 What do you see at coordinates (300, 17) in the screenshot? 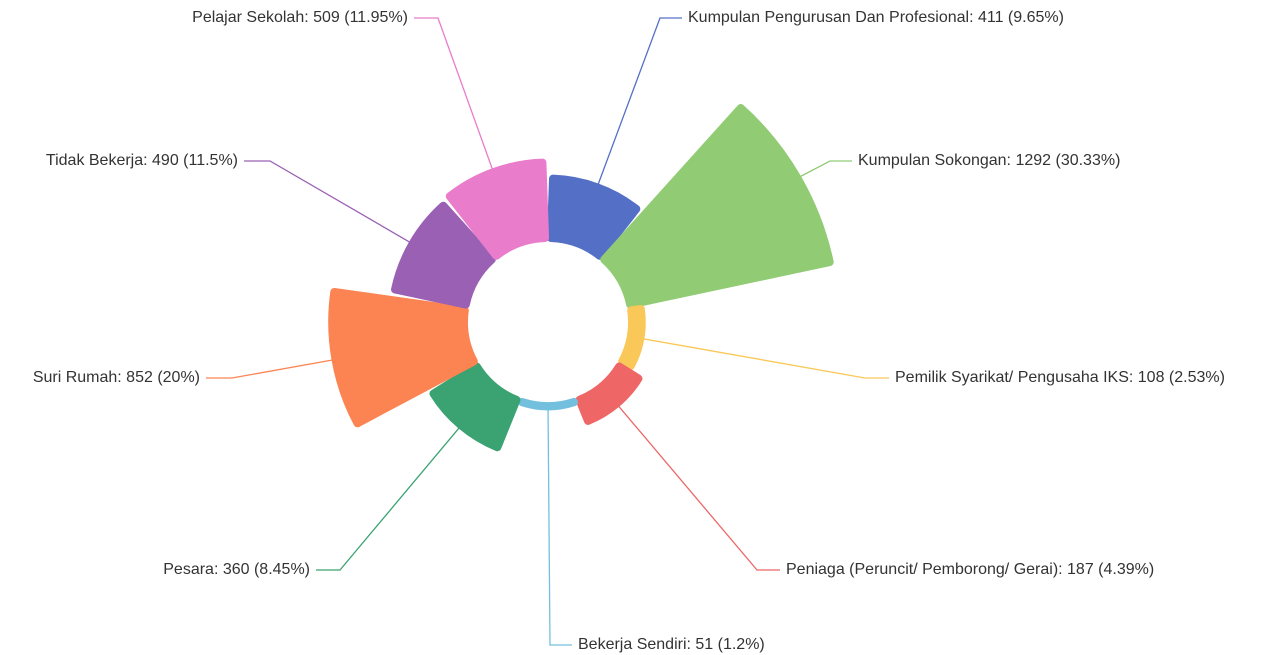
I see `slice-label: Pelajar Sekolah: 509 (11.95%)` at bounding box center [300, 17].